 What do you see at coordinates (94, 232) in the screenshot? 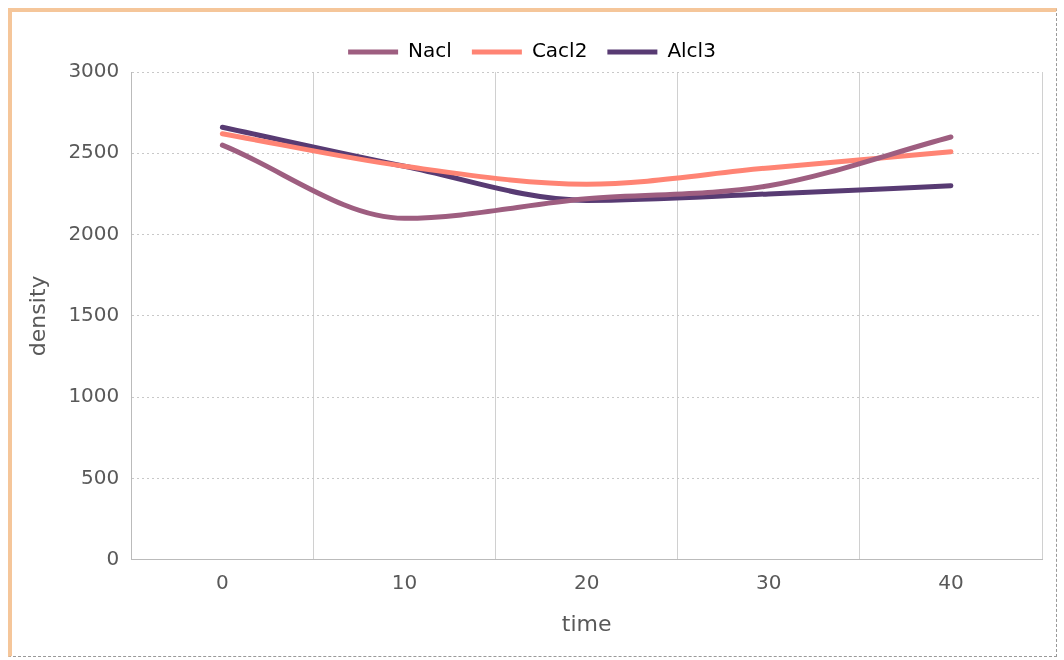
I see `y-tick-label: 2000` at bounding box center [94, 232].